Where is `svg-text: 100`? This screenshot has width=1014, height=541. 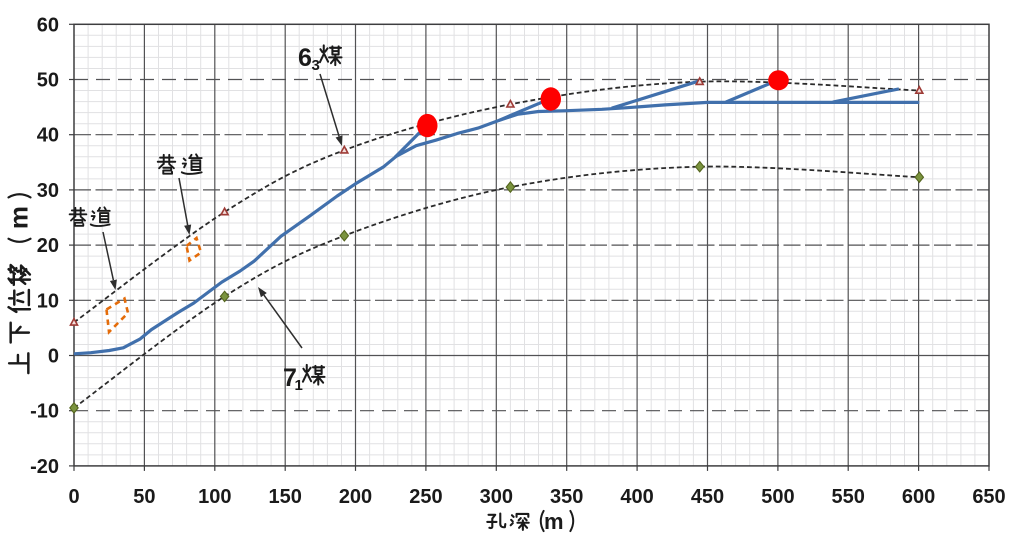 svg-text: 100 is located at coordinates (214, 497).